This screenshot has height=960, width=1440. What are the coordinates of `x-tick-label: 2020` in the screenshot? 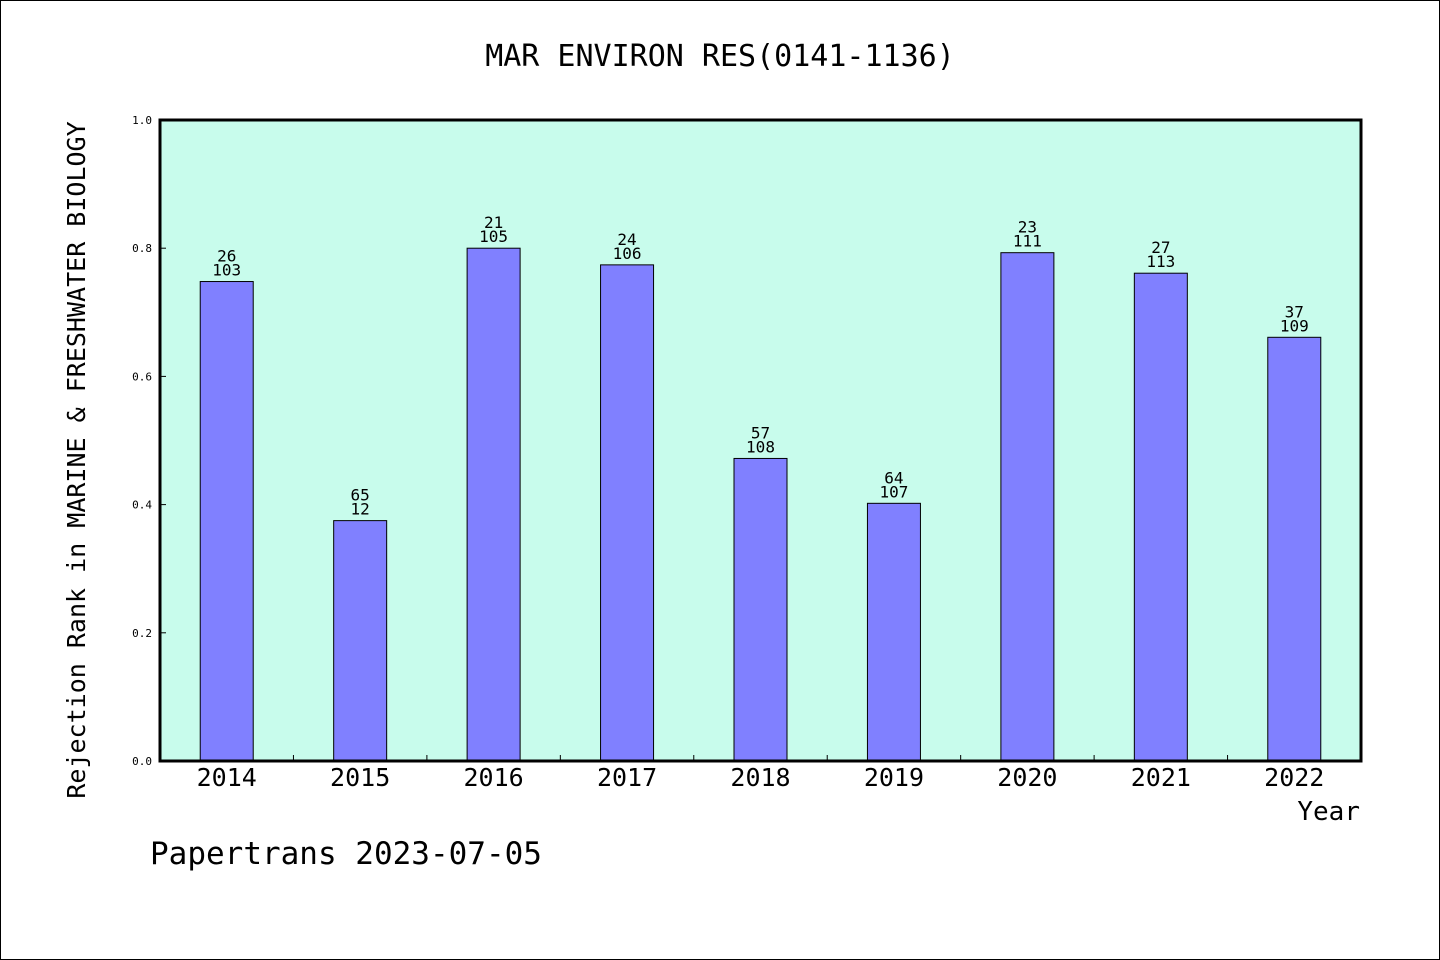 It's located at (1027, 777).